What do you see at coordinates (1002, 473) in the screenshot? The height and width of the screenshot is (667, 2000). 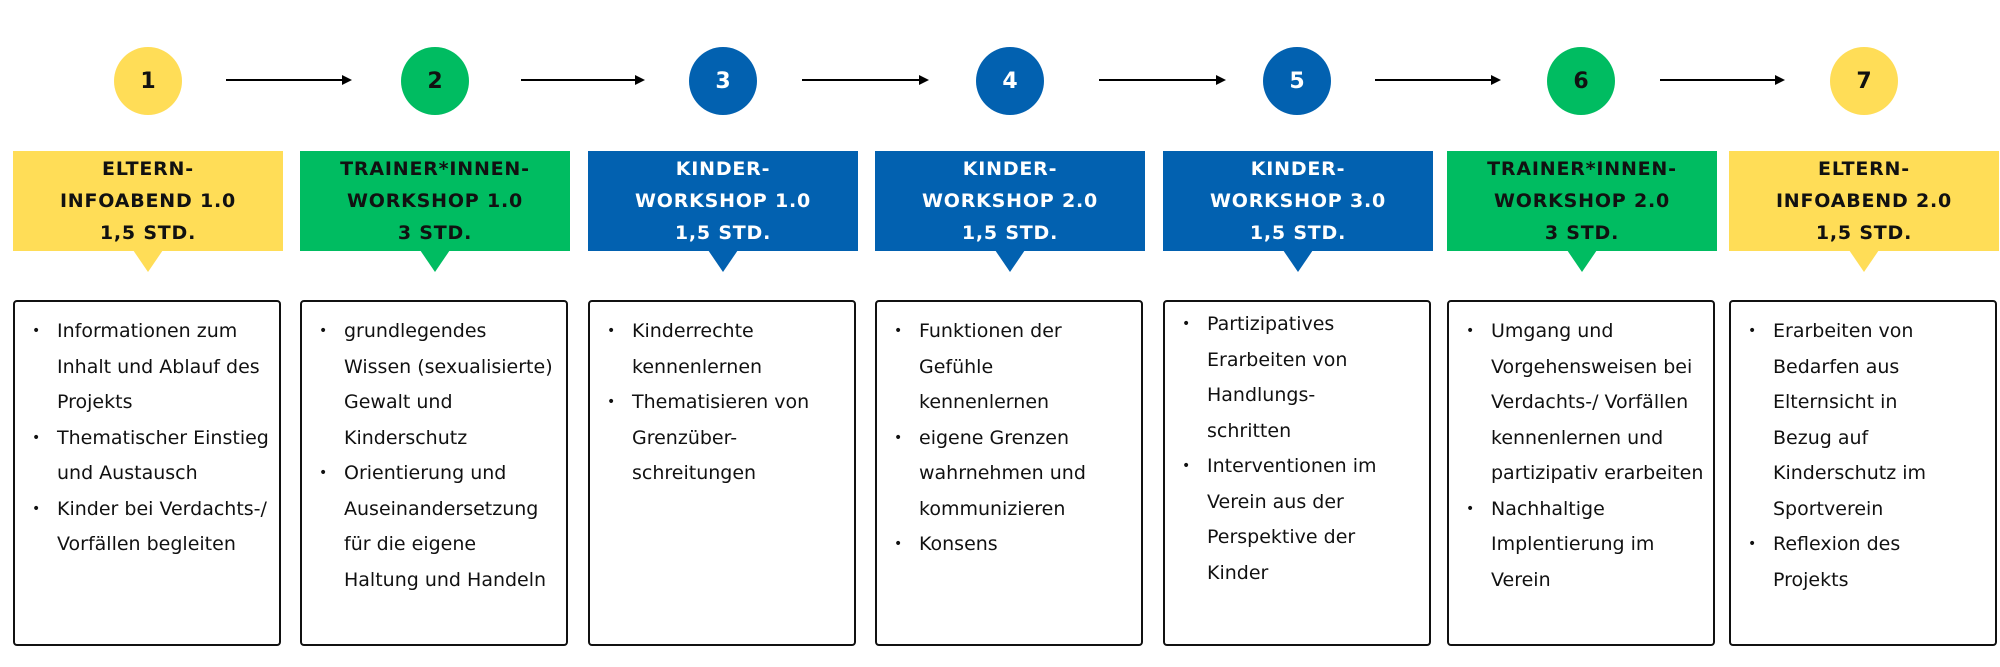 I see `bullet-text-line: wahrnehmen und` at bounding box center [1002, 473].